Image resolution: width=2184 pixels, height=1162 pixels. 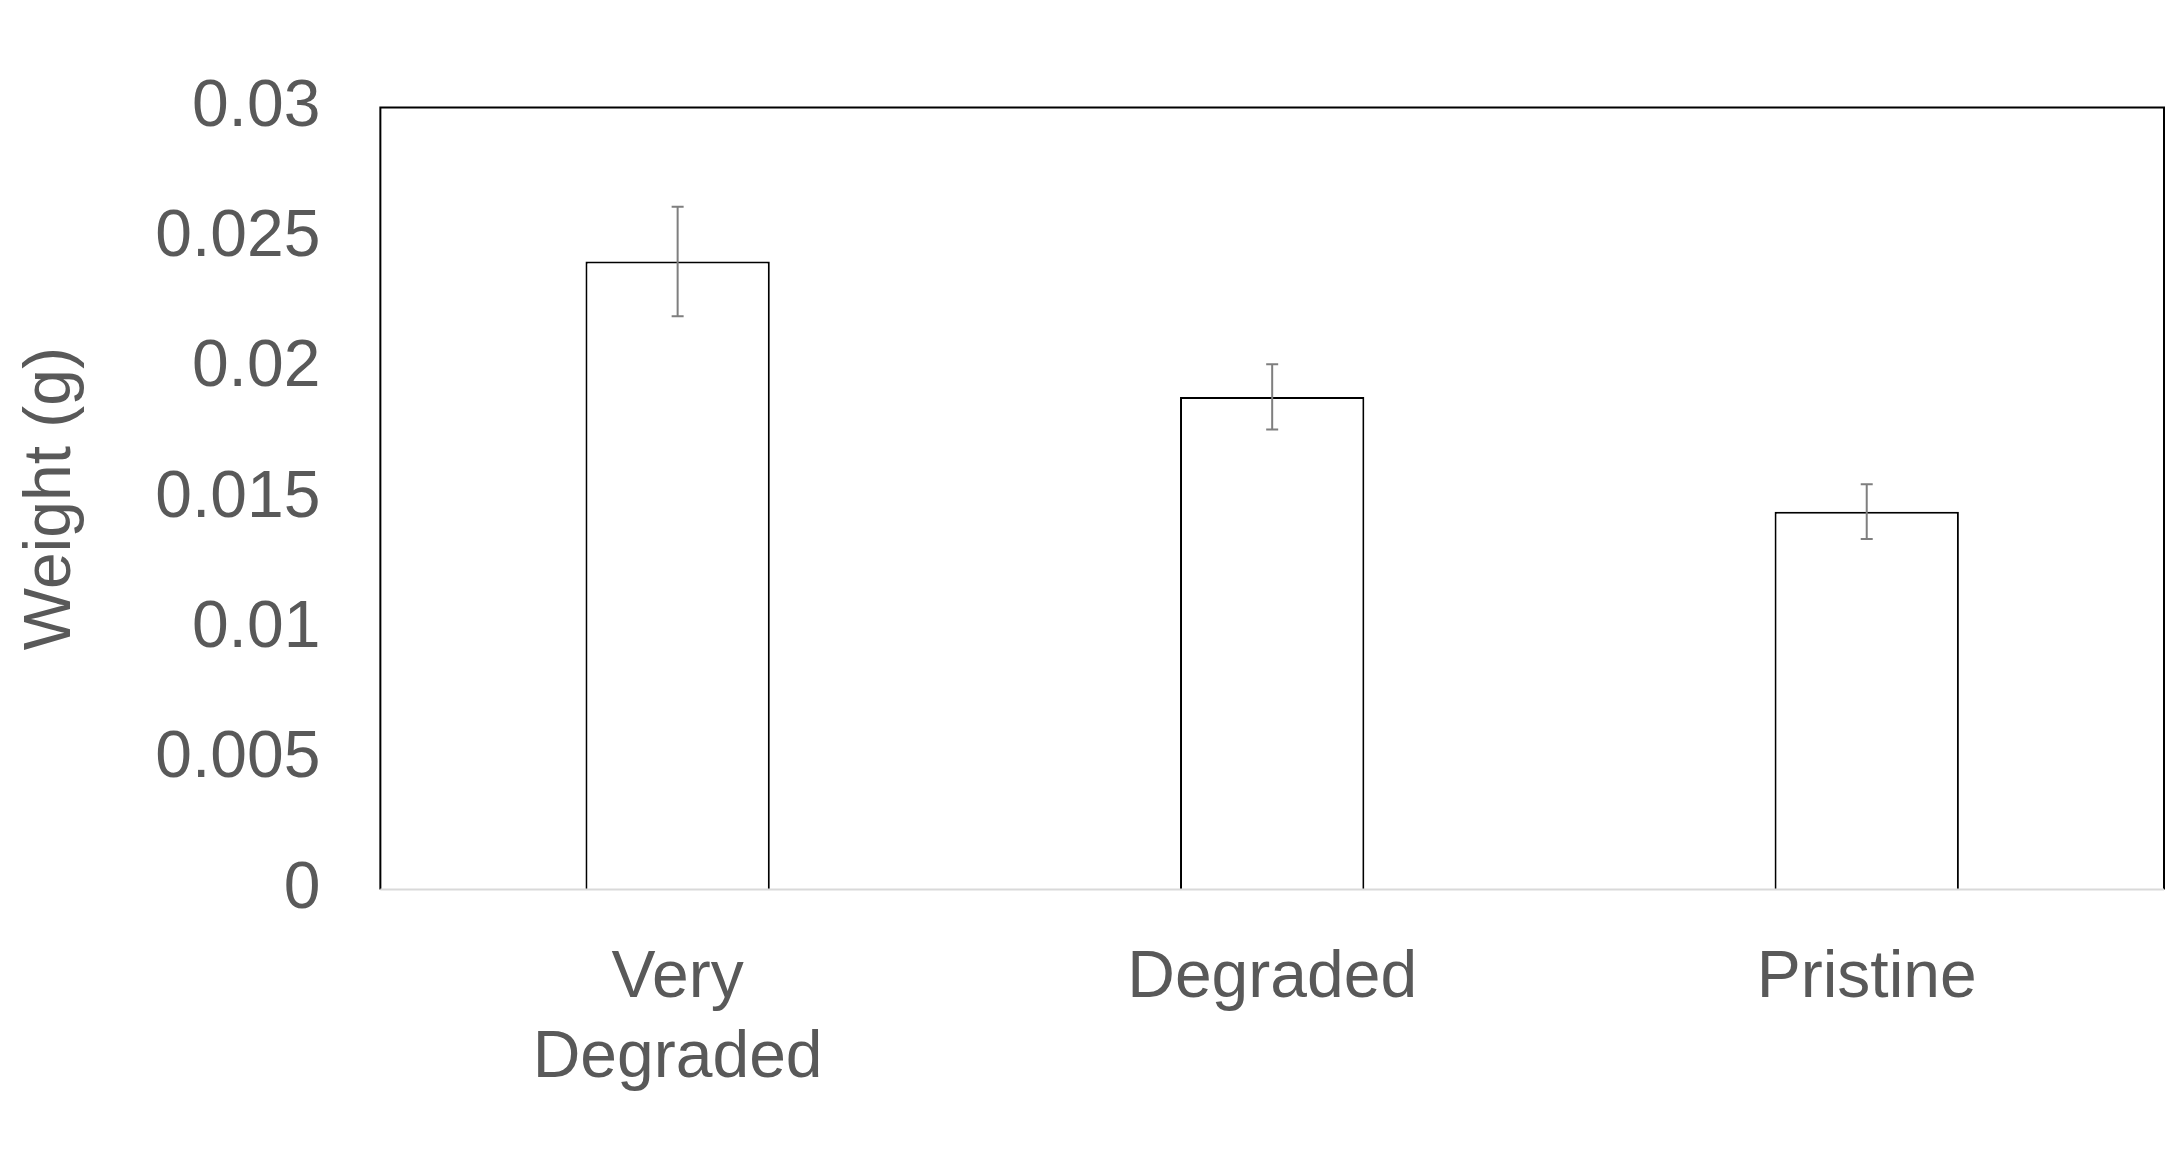 I want to click on x-tick-label: Very Degraded, so click(x=677, y=1014).